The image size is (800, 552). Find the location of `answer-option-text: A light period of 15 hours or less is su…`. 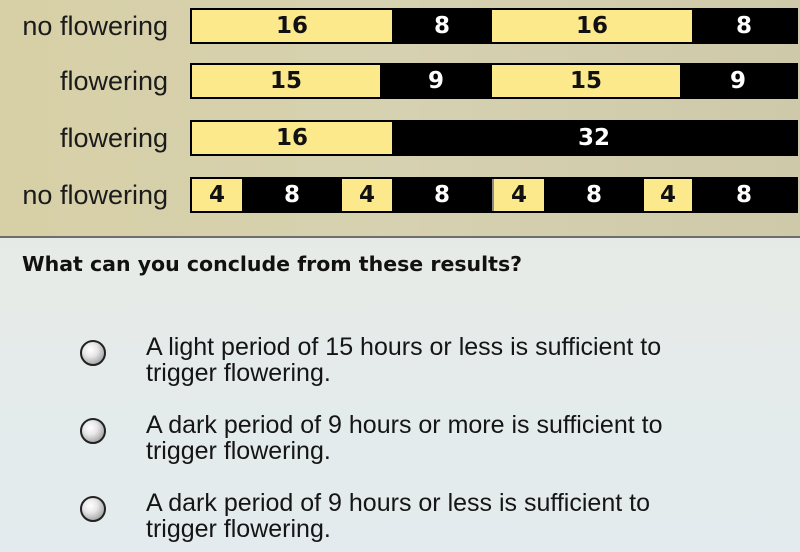

answer-option-text: A light period of 15 hours or less is su… is located at coordinates (456, 360).